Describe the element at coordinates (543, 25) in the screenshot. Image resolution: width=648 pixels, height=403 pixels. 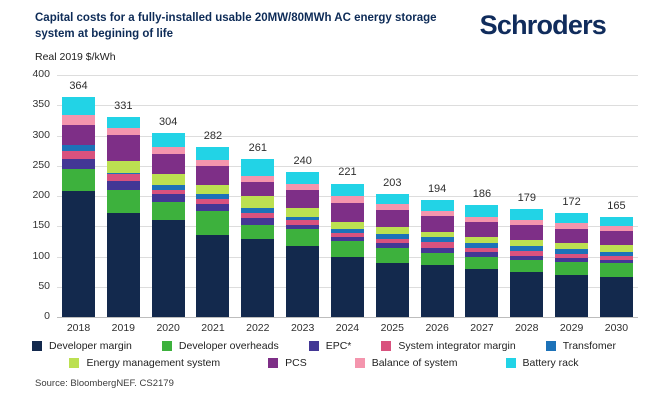
I see `schroders-logo: Schroders` at that location.